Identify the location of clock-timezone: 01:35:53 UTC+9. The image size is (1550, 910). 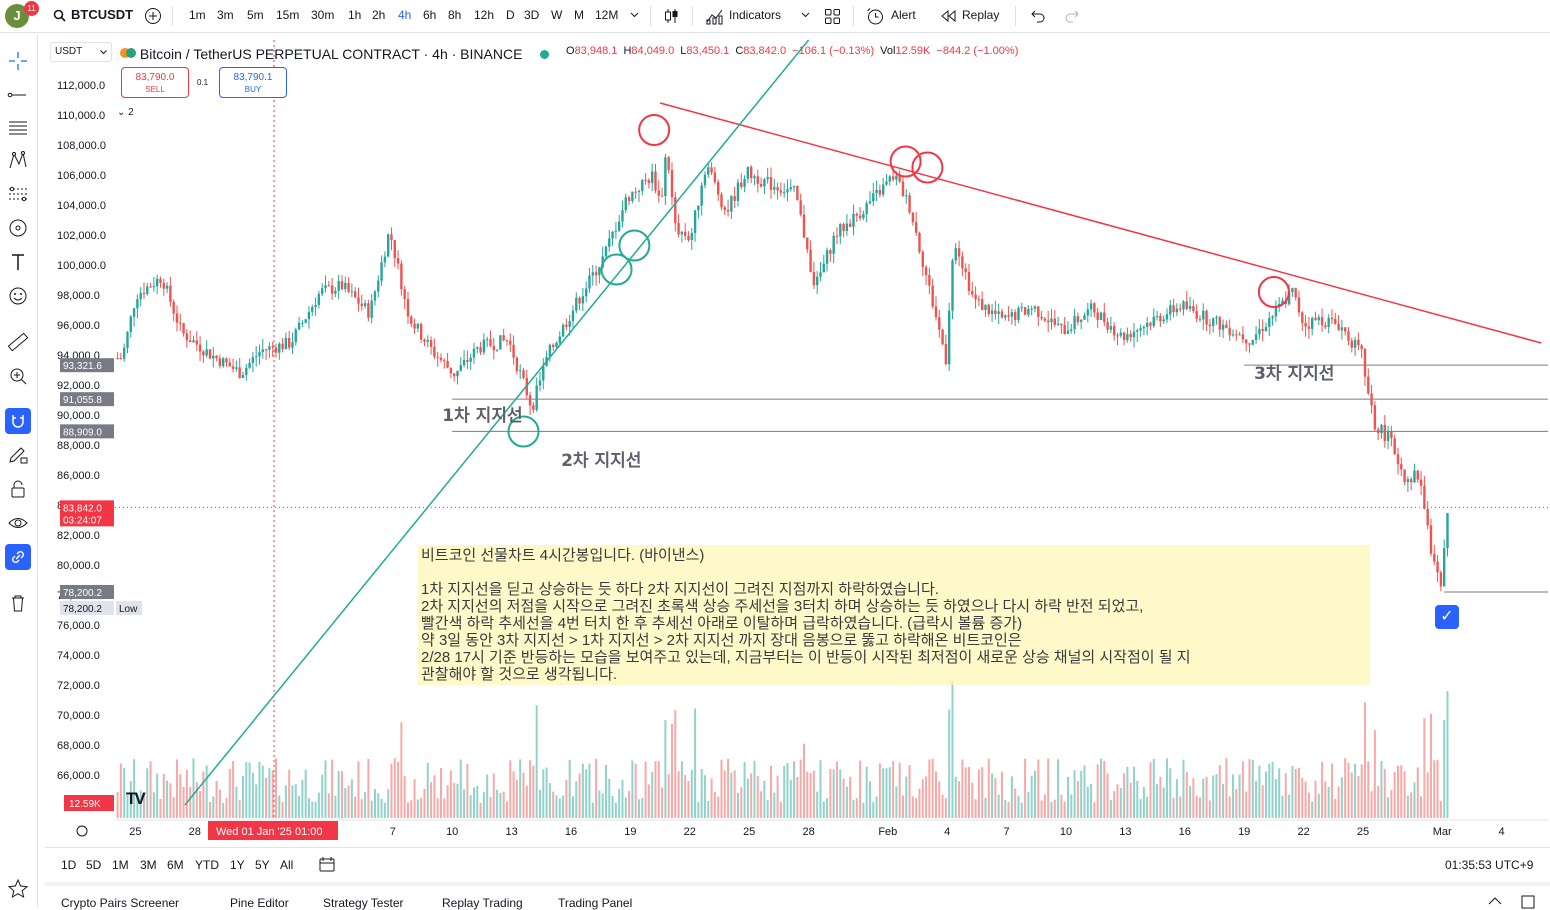
(1489, 865).